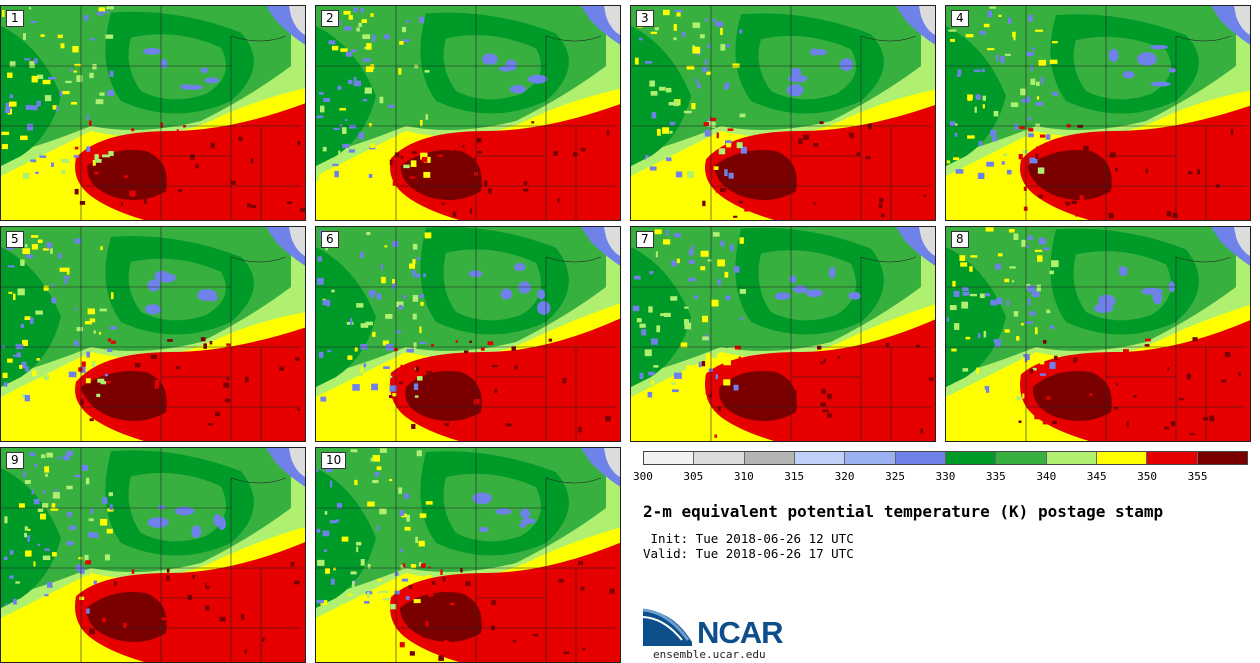 Image resolution: width=1260 pixels, height=663 pixels. What do you see at coordinates (844, 476) in the screenshot?
I see `colorbar-tick-label: 320` at bounding box center [844, 476].